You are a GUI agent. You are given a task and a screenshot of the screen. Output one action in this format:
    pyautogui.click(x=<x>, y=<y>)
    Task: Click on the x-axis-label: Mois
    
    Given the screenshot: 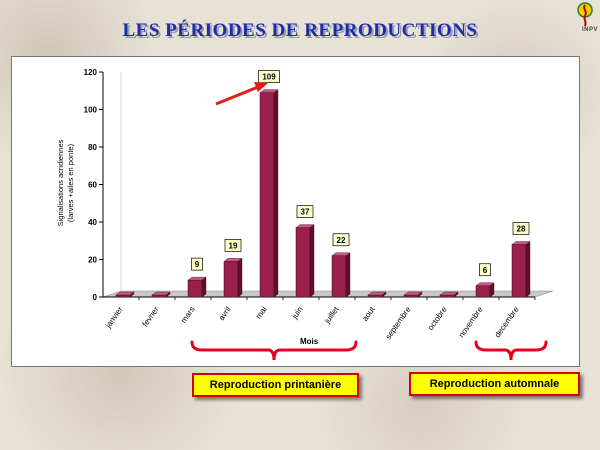 What is the action you would take?
    pyautogui.click(x=309, y=341)
    